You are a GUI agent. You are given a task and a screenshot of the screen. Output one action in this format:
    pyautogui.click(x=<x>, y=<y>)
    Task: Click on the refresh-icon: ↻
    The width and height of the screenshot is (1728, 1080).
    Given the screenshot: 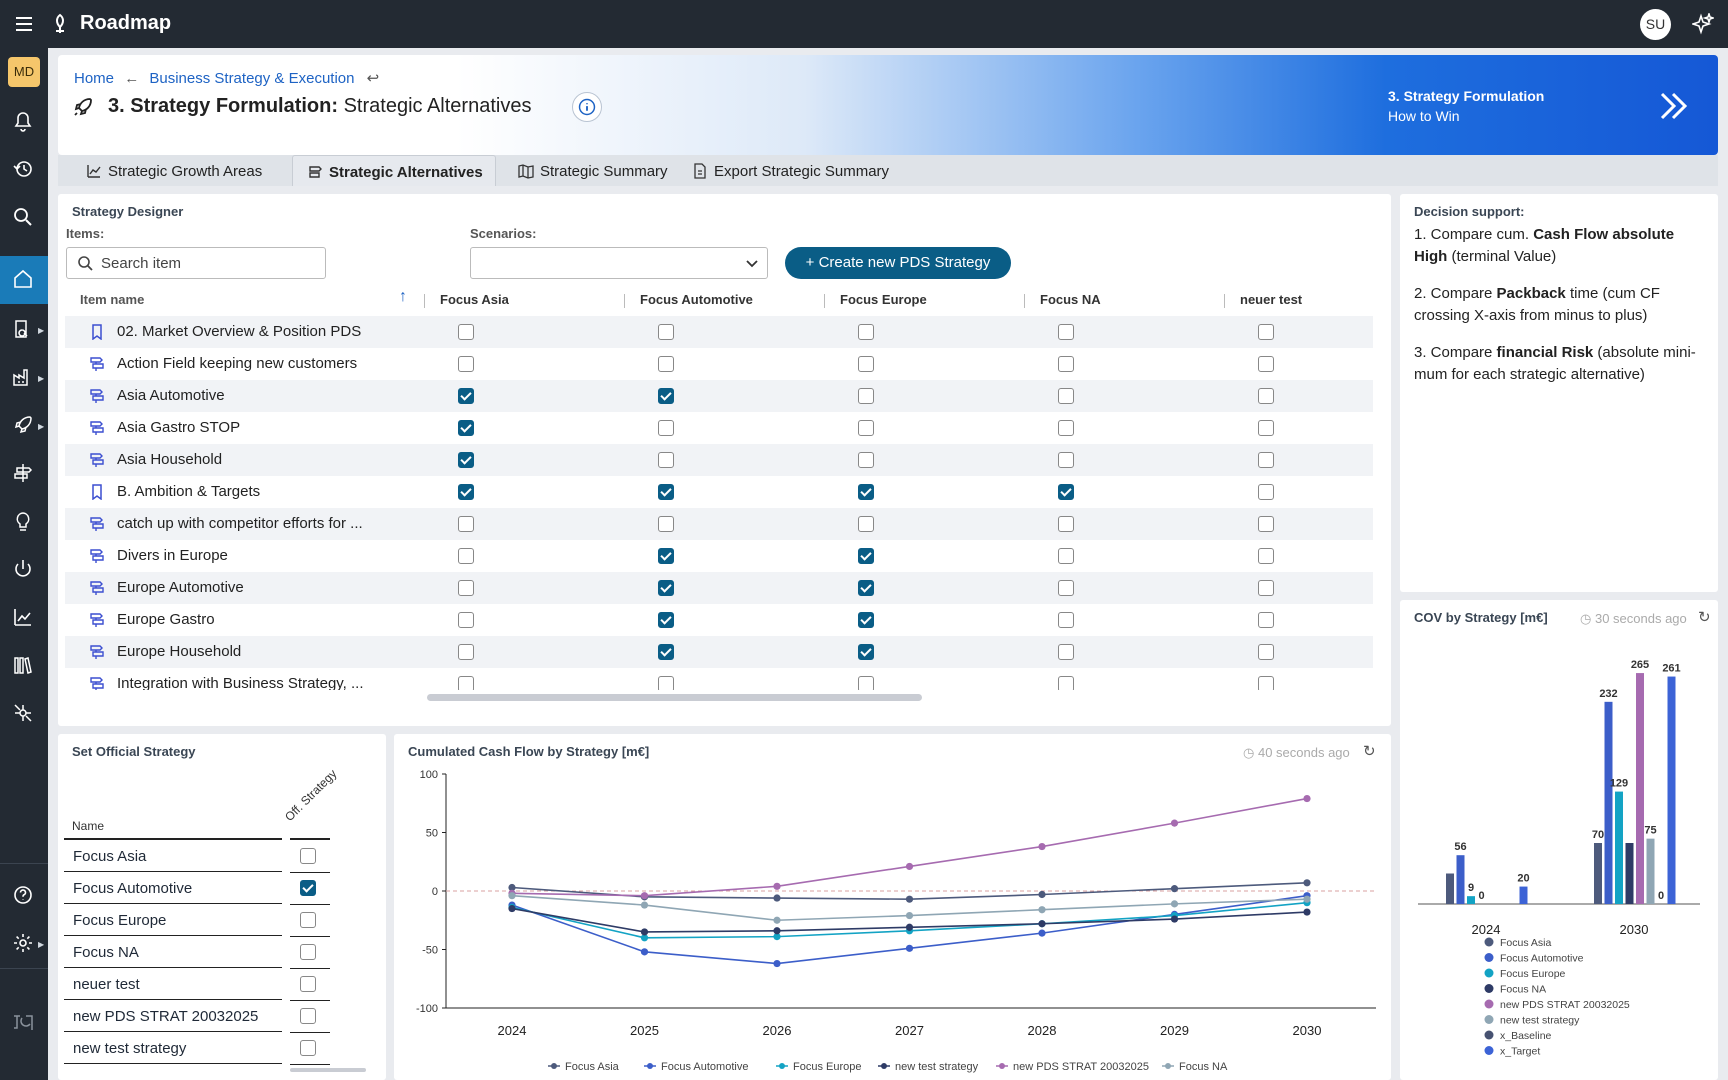 What is the action you would take?
    pyautogui.click(x=1704, y=617)
    